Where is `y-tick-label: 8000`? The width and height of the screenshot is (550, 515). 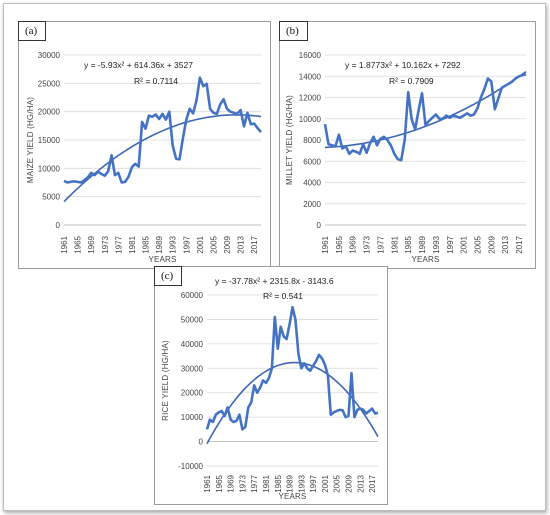
y-tick-label: 8000 is located at coordinates (312, 140).